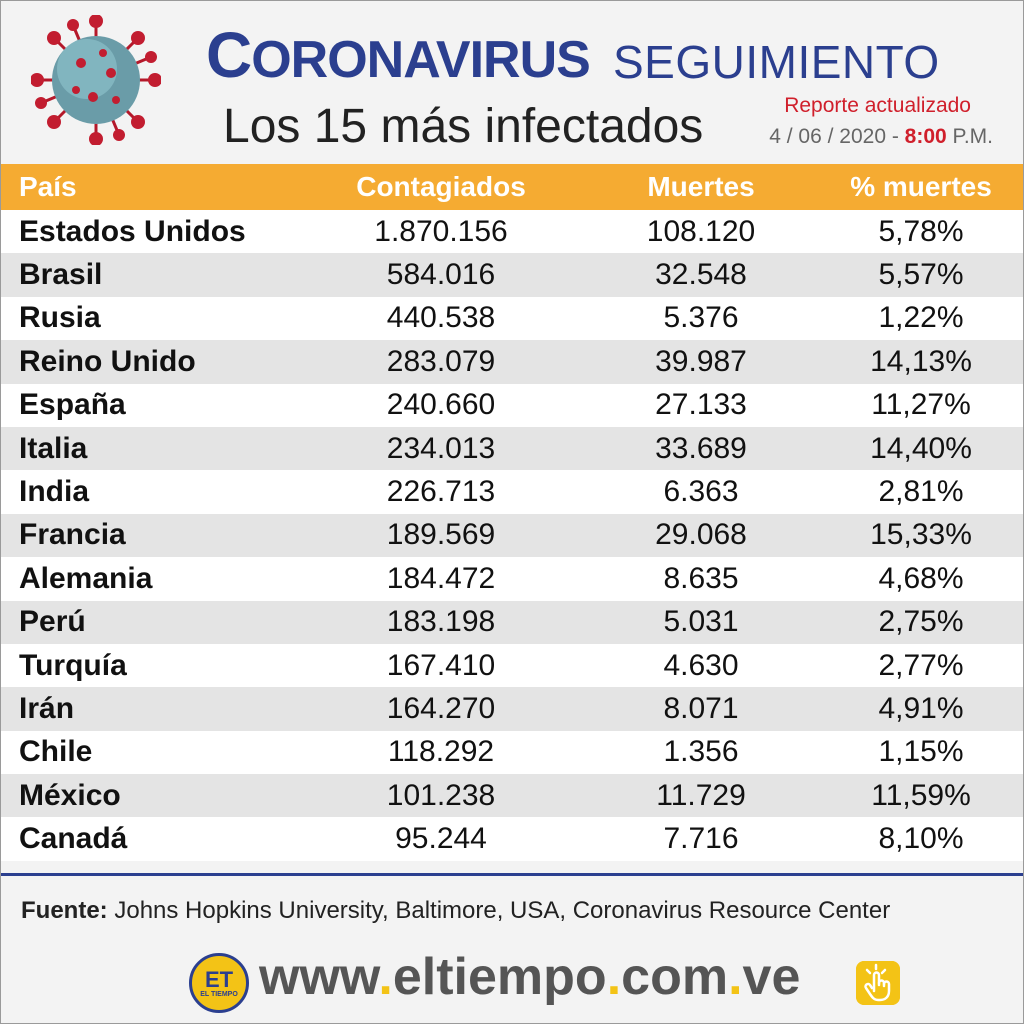 This screenshot has width=1024, height=1024. I want to click on cell-pct: 8,10%, so click(921, 839).